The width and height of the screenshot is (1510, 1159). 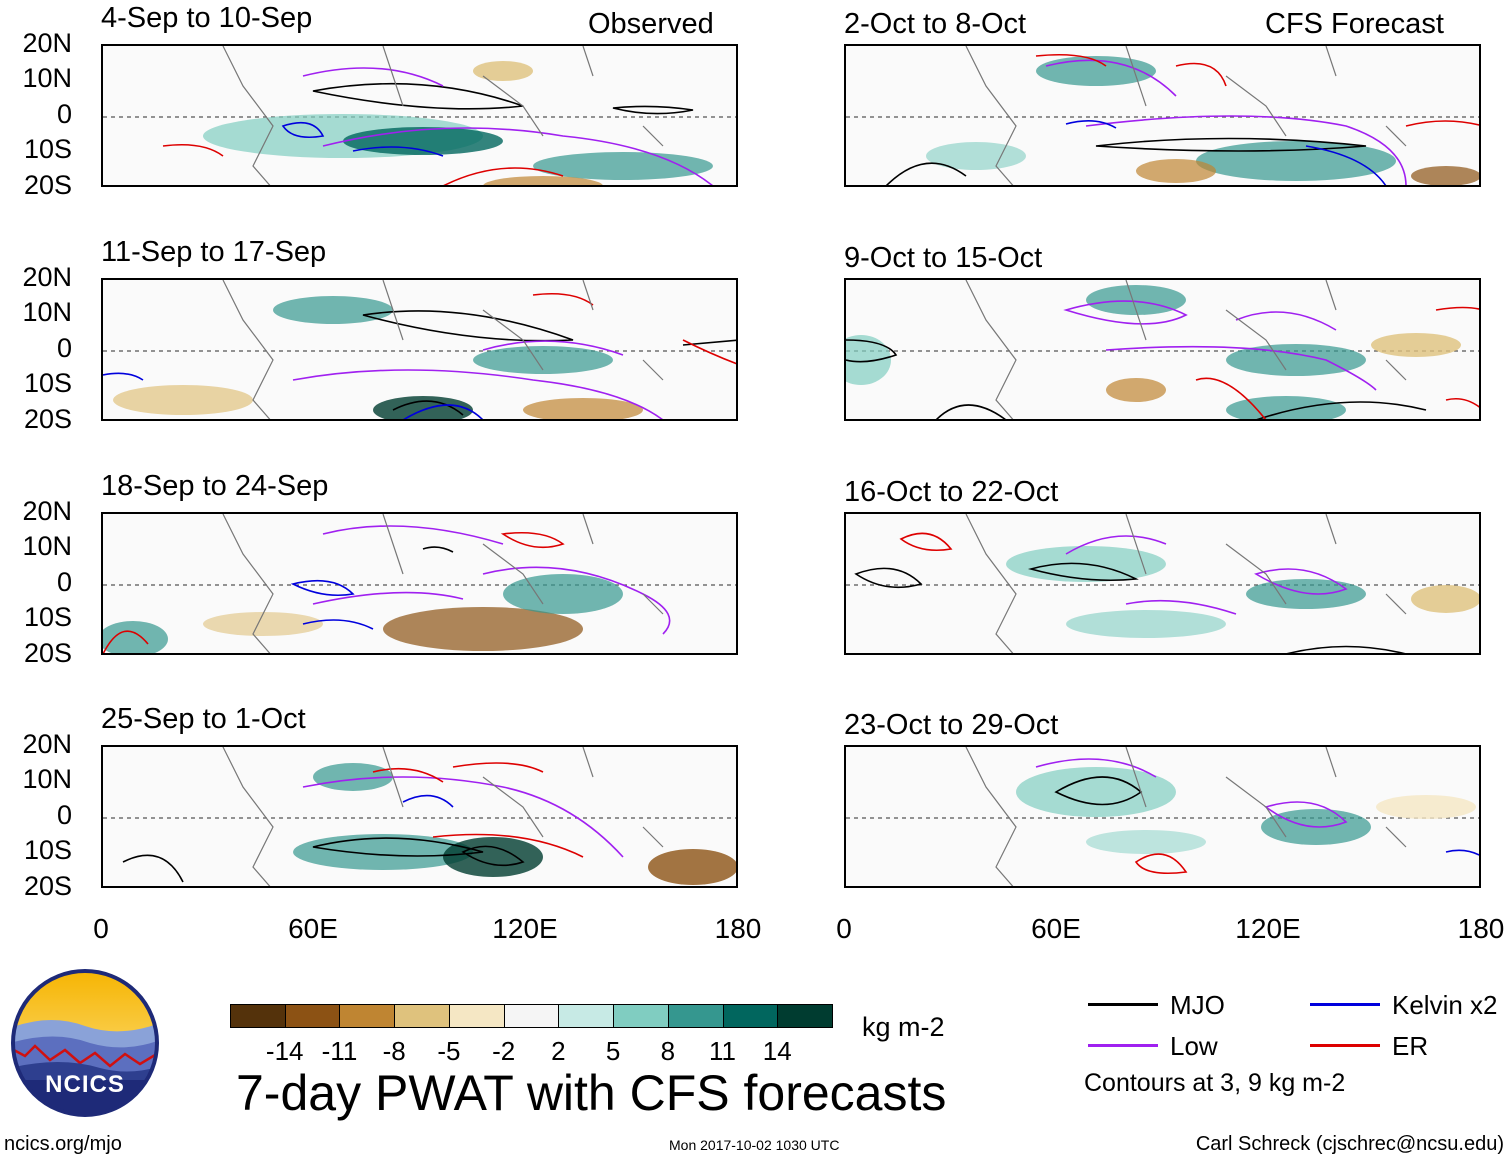 What do you see at coordinates (1194, 1046) in the screenshot?
I see `legend-low-label: Low` at bounding box center [1194, 1046].